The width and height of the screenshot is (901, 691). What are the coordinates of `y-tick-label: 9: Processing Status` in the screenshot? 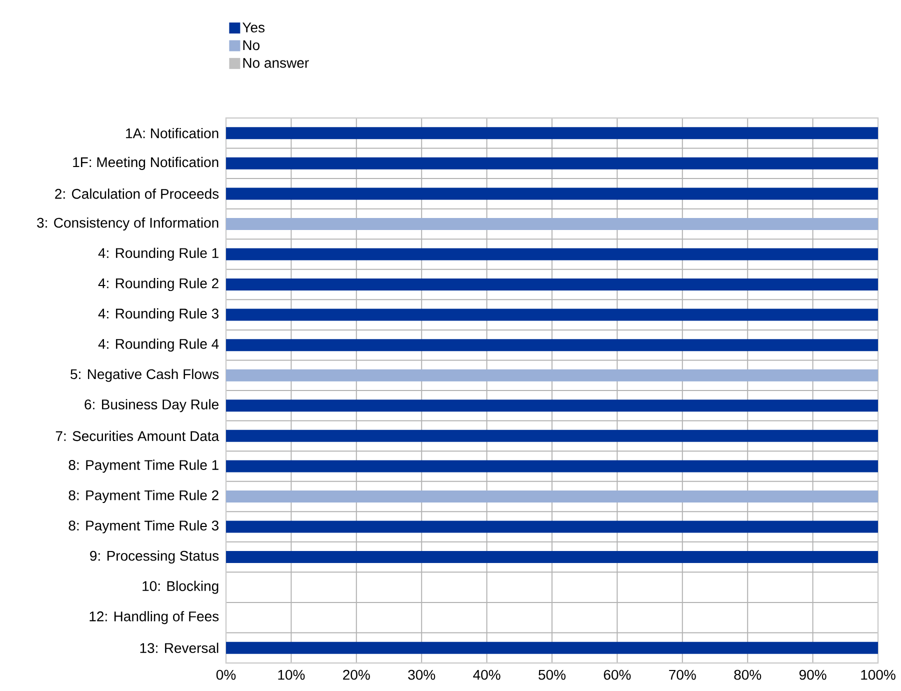 It's located at (154, 557).